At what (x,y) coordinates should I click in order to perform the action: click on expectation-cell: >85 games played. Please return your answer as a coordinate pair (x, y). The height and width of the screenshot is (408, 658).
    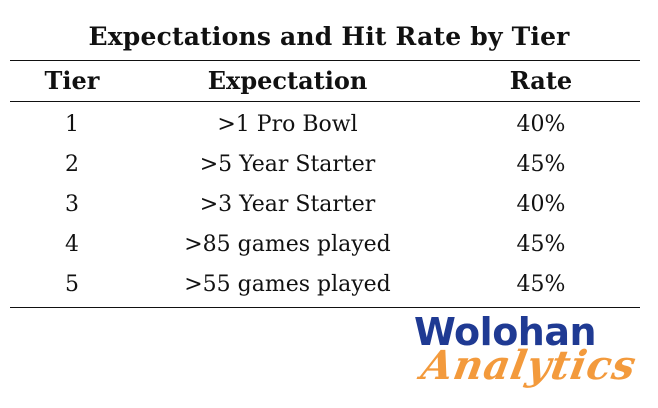
    Looking at the image, I should click on (287, 244).